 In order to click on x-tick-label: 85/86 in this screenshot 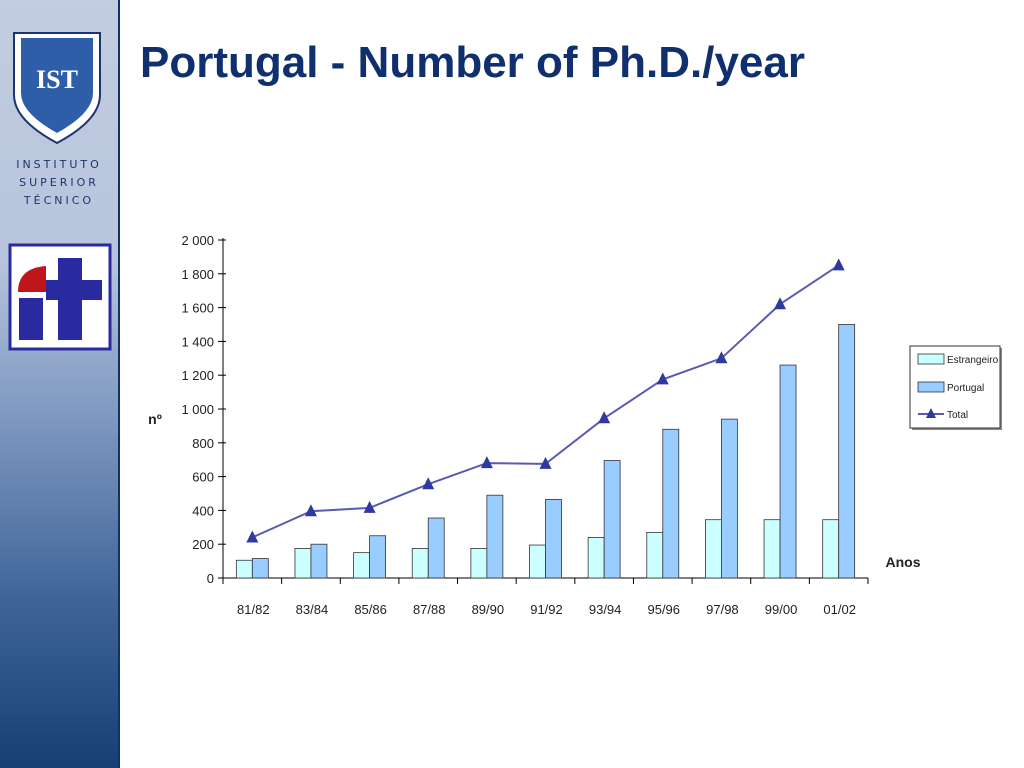, I will do `click(370, 609)`.